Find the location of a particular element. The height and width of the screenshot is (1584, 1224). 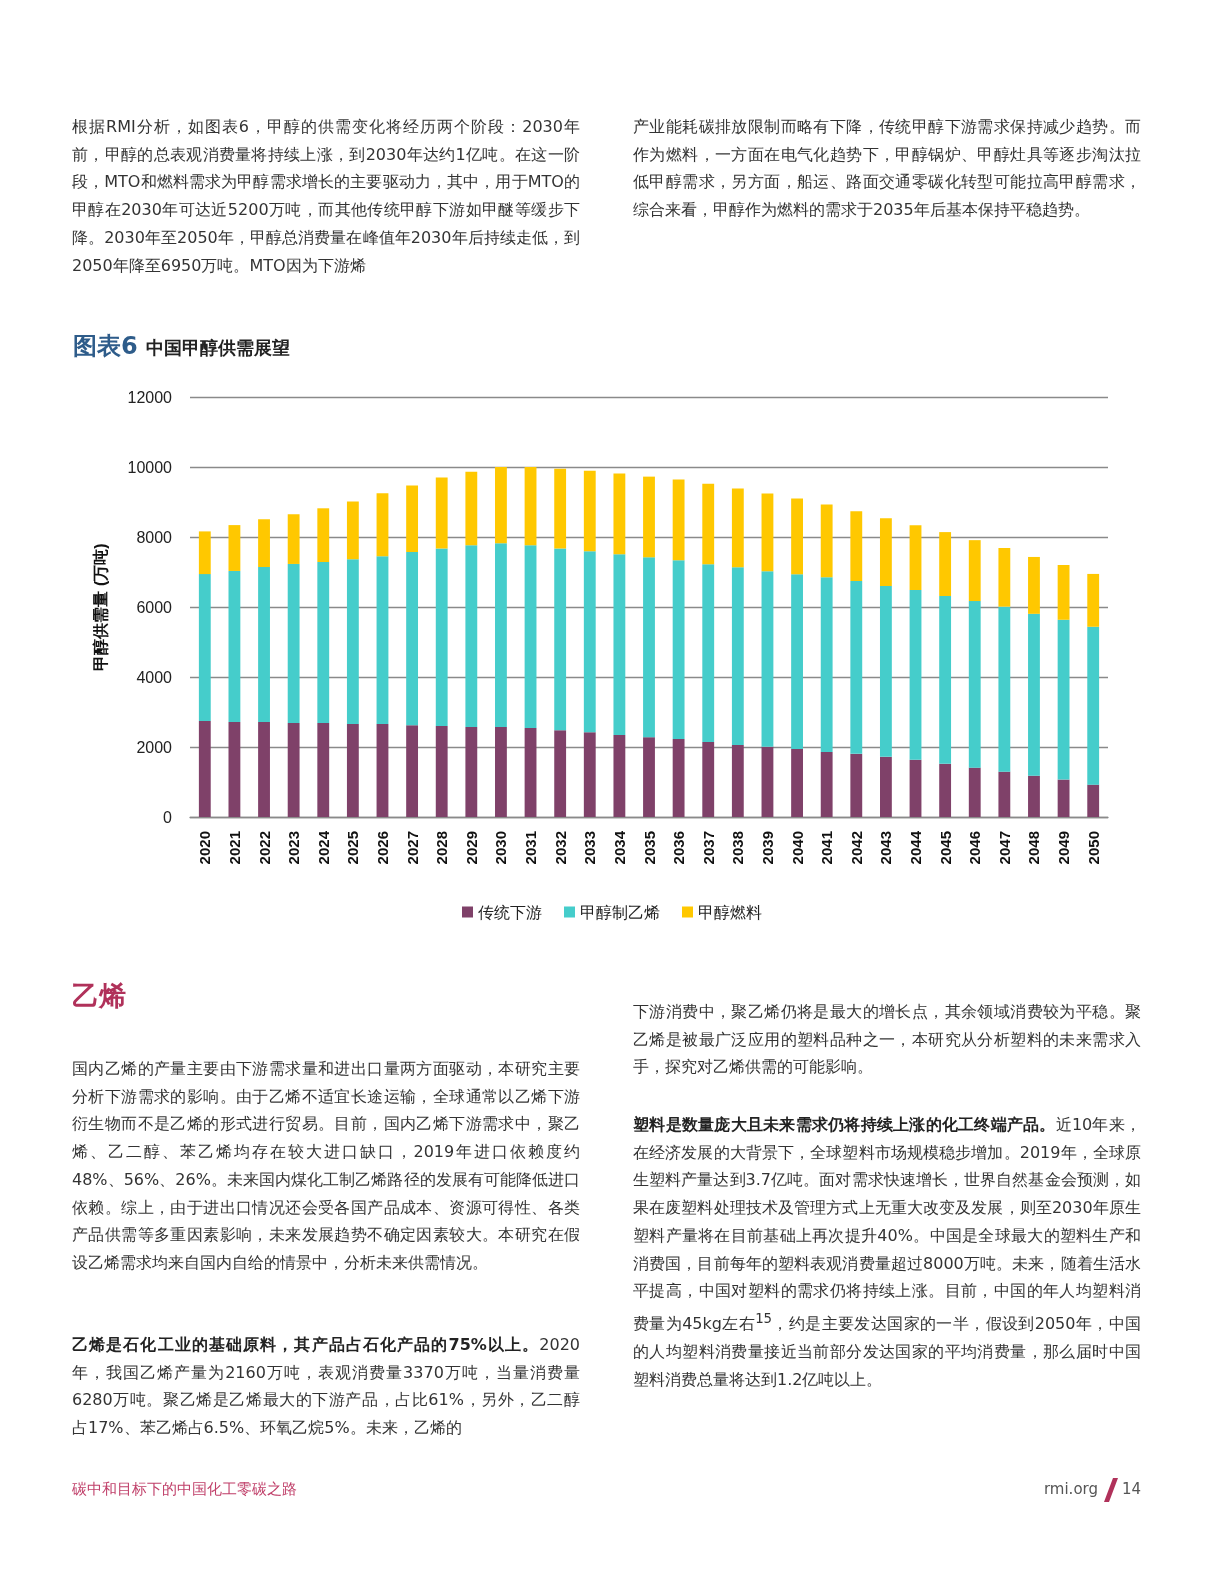

chart-subtitle: 中国甲醇供需展望 is located at coordinates (217, 347).